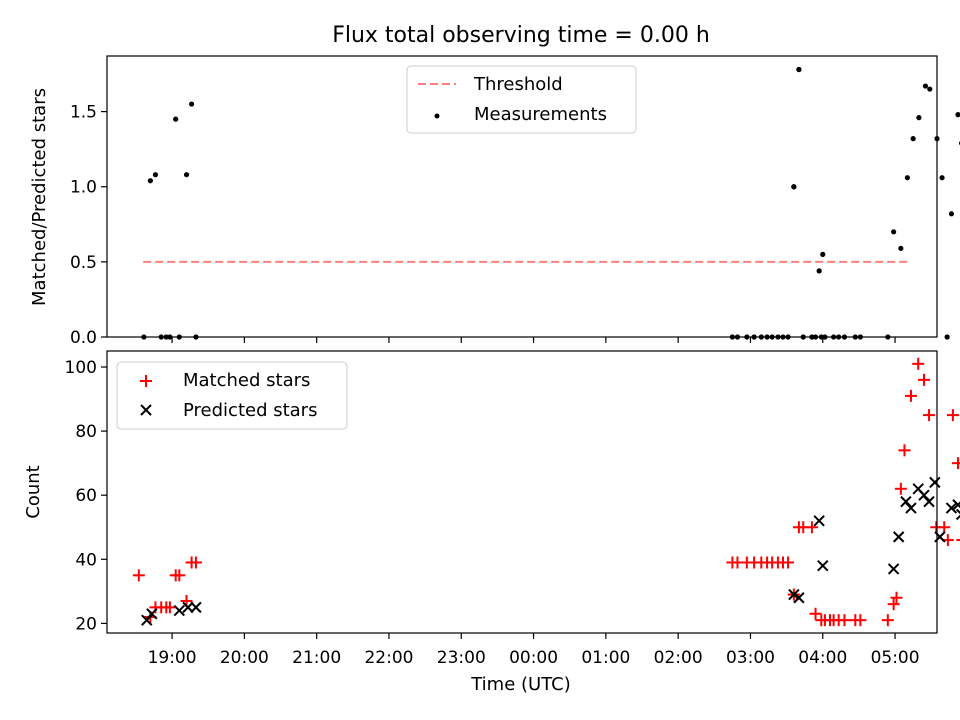 The height and width of the screenshot is (720, 960). What do you see at coordinates (33, 491) in the screenshot?
I see `bottom-y-axis-label: Count` at bounding box center [33, 491].